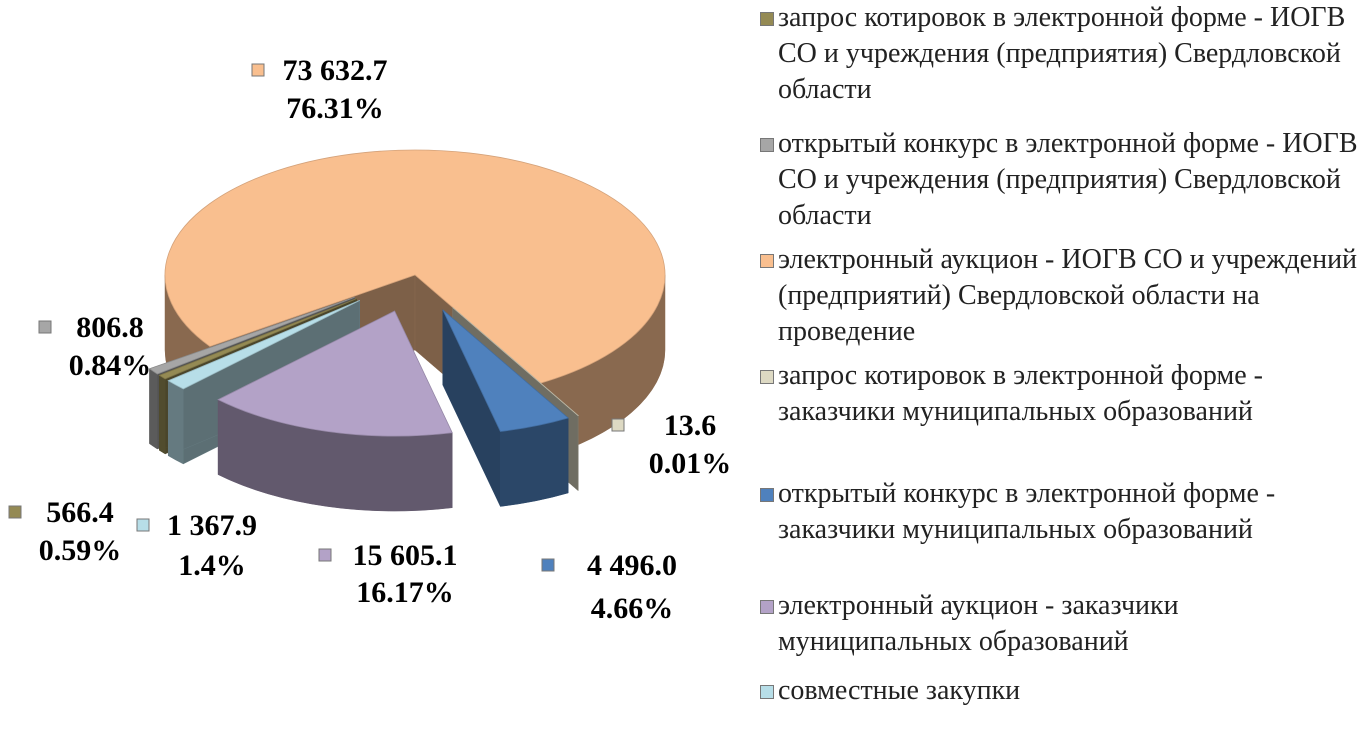 The image size is (1363, 731). Describe the element at coordinates (110, 365) in the screenshot. I see `percent-label: 0.84%` at that location.